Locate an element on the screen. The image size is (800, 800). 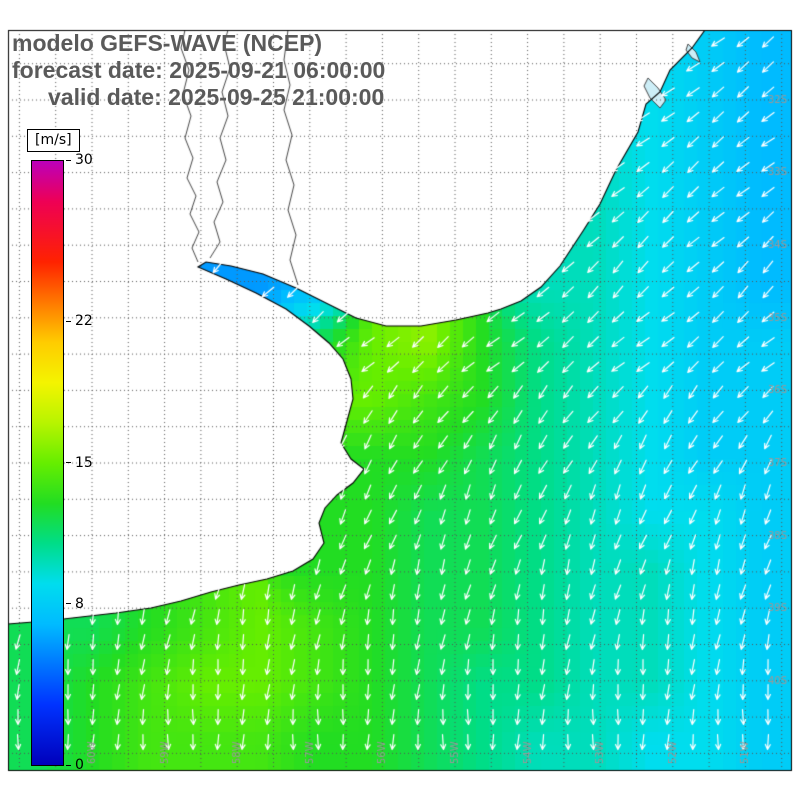
forecast-date-line: forecast date: 2025-09-21 06:00:00 is located at coordinates (199, 70).